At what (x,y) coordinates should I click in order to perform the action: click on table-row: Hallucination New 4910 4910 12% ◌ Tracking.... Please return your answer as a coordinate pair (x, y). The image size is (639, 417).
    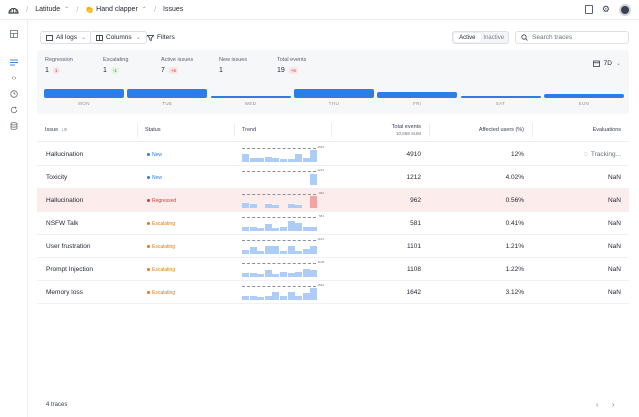
    Looking at the image, I should click on (333, 154).